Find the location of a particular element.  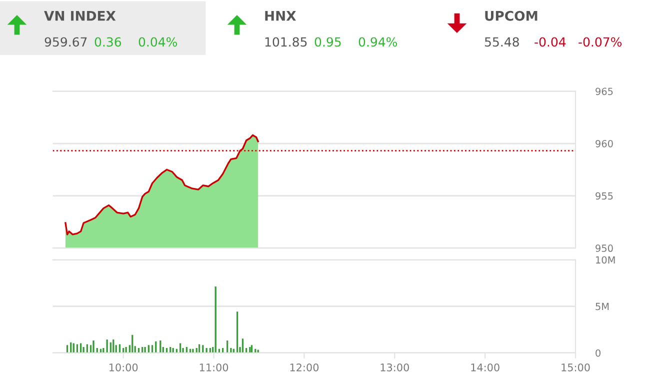

x-tick-label: 14:00 is located at coordinates (485, 367).